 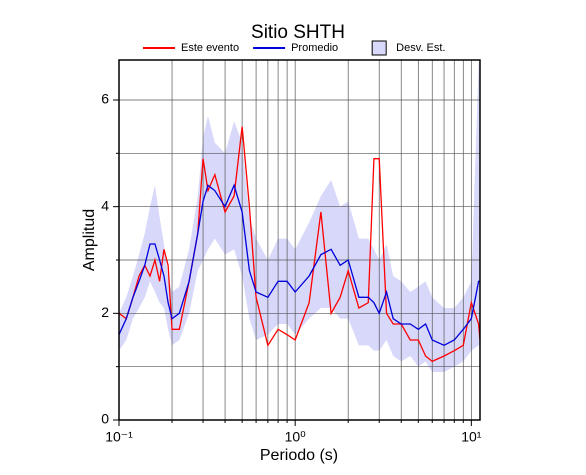 What do you see at coordinates (89, 240) in the screenshot?
I see `y-axis-label: Amplitud` at bounding box center [89, 240].